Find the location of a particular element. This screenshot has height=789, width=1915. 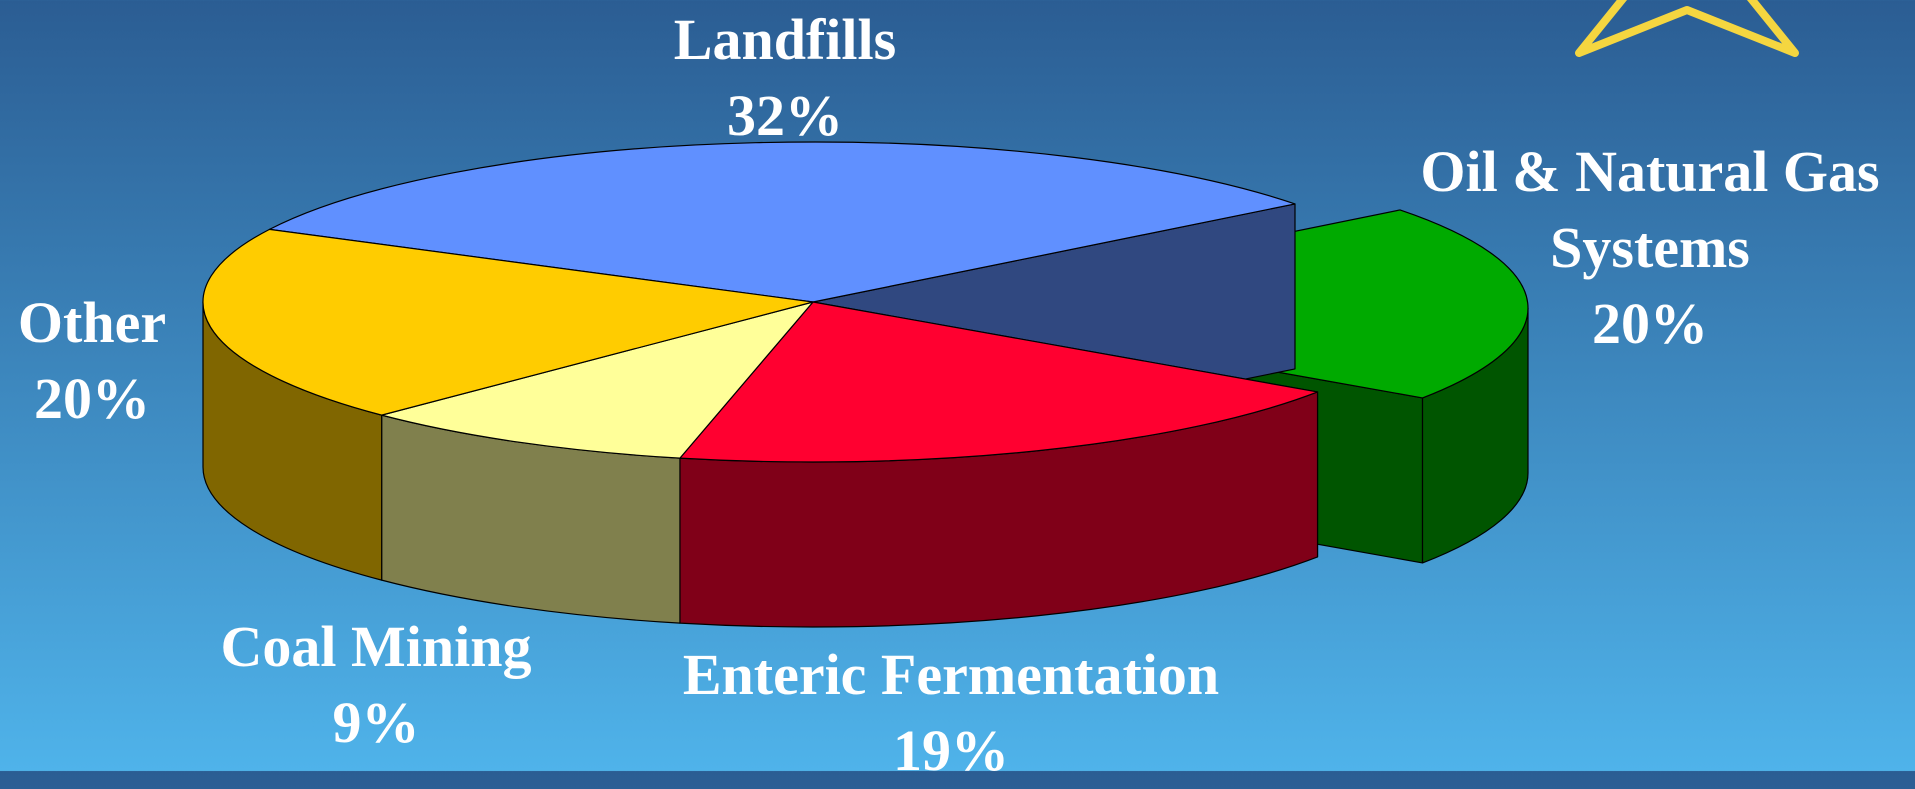

slice-label: Landfills 32% is located at coordinates (785, 78).